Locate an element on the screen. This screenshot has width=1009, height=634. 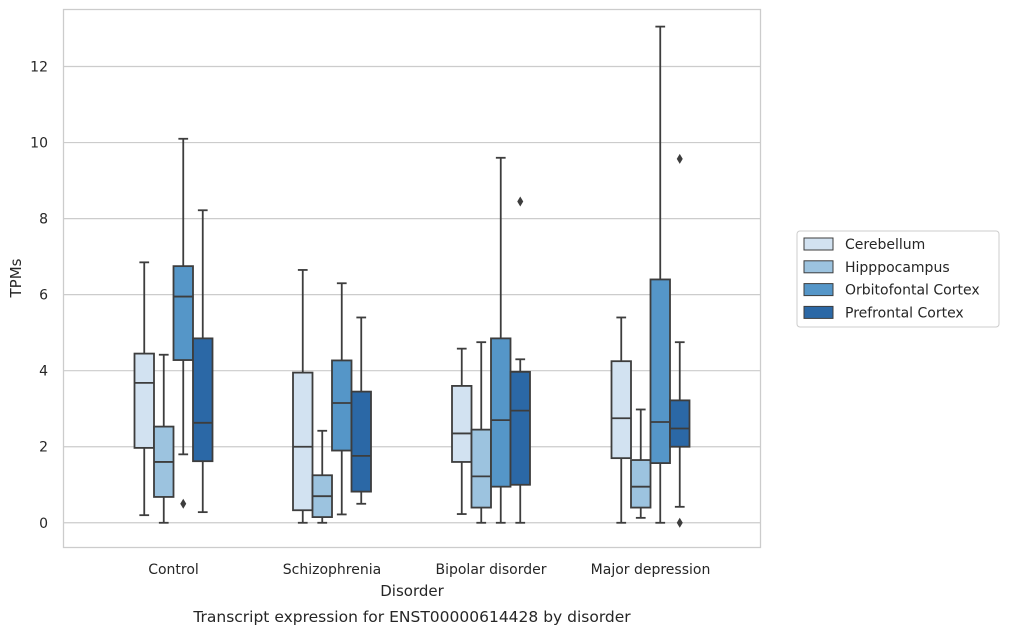
x-tick-label: Schizophrenia is located at coordinates (332, 570).